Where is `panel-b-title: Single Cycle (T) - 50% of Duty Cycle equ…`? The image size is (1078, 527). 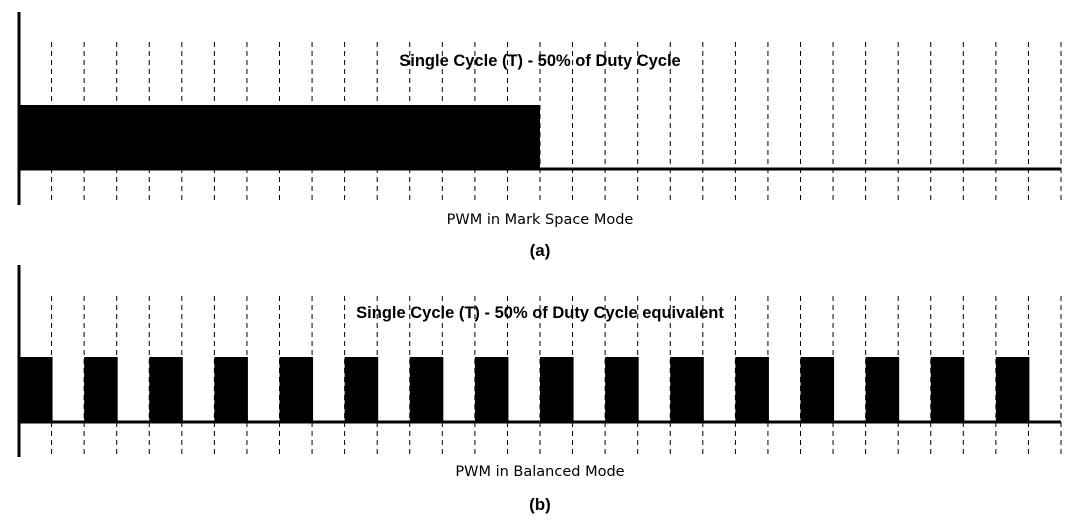
panel-b-title: Single Cycle (T) - 50% of Duty Cycle equ… is located at coordinates (540, 313).